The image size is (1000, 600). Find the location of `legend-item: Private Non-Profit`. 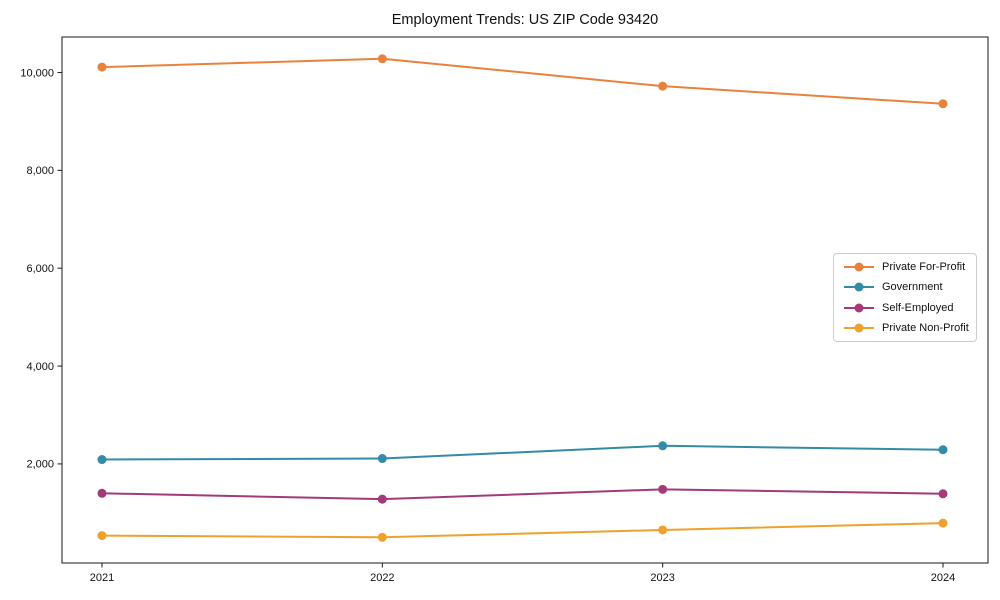

legend-item: Private Non-Profit is located at coordinates (907, 328).